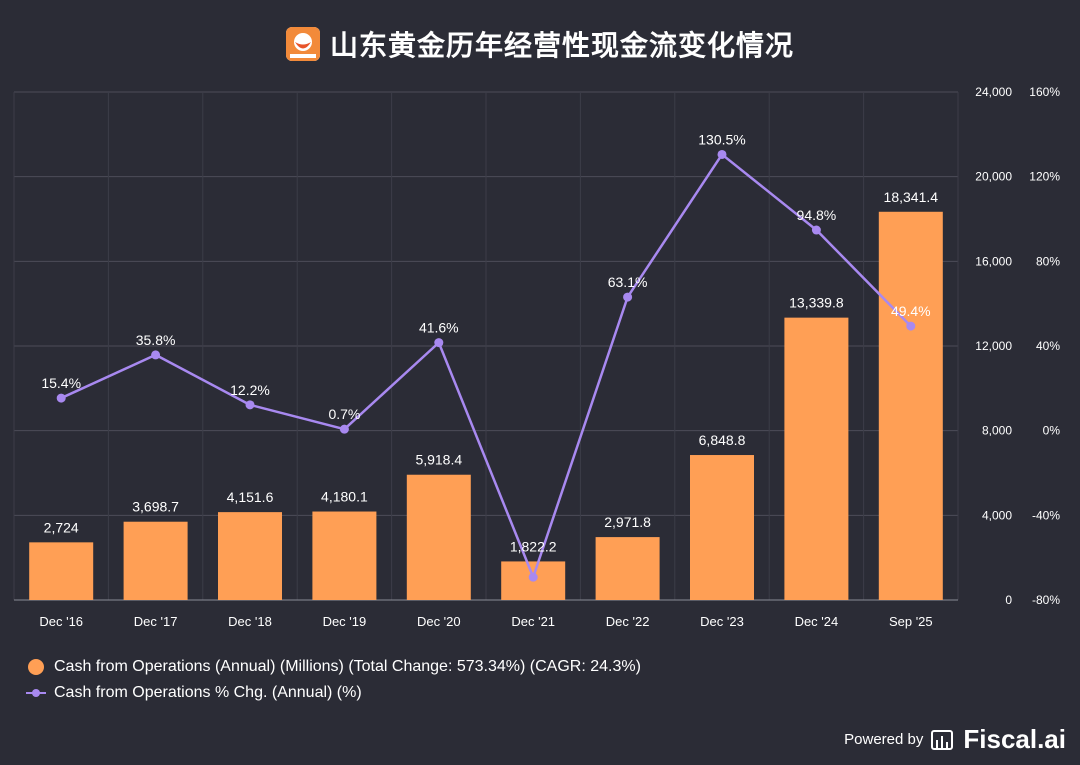 The image size is (1080, 765). What do you see at coordinates (911, 621) in the screenshot?
I see `x-axis-tick-label: Sep '25` at bounding box center [911, 621].